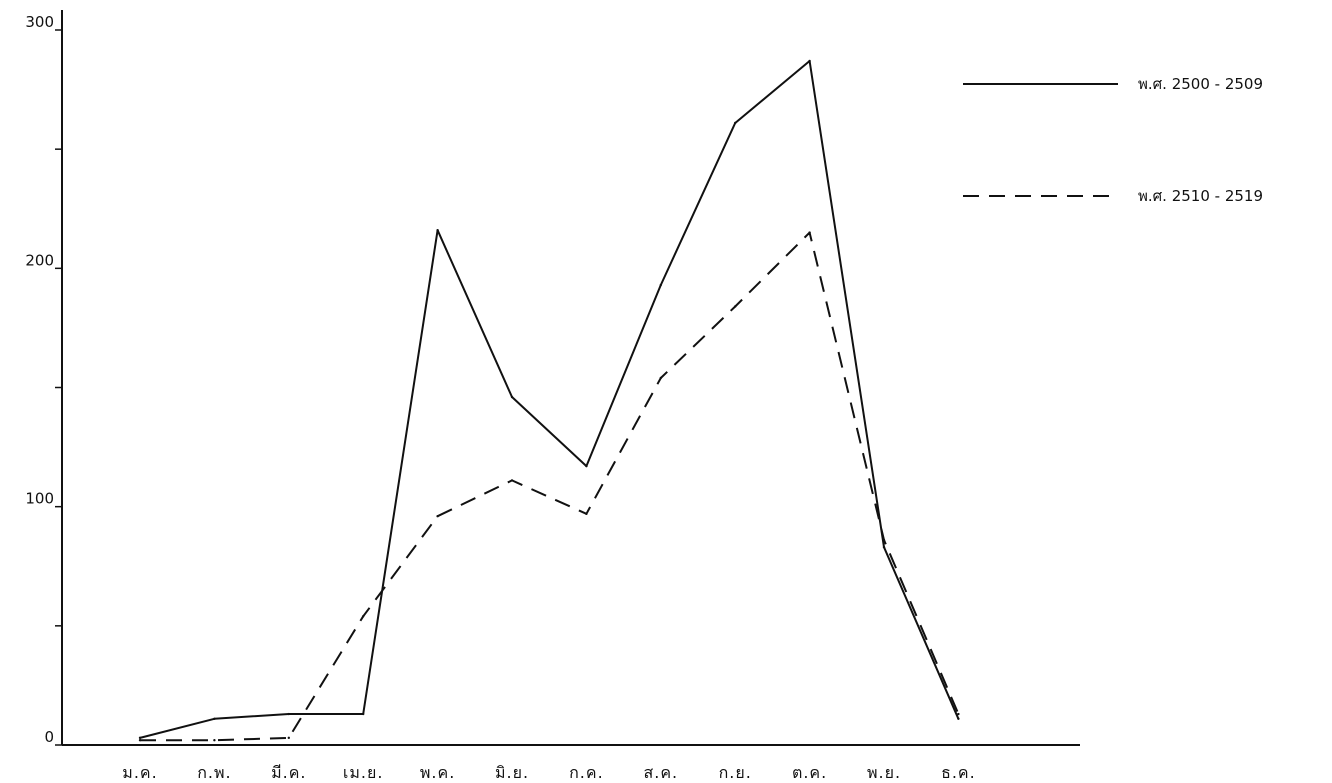  I want to click on legend: พ.ศ. 2500 - 2509 พ.ศ. 2510 - 2519, so click(1113, 140).